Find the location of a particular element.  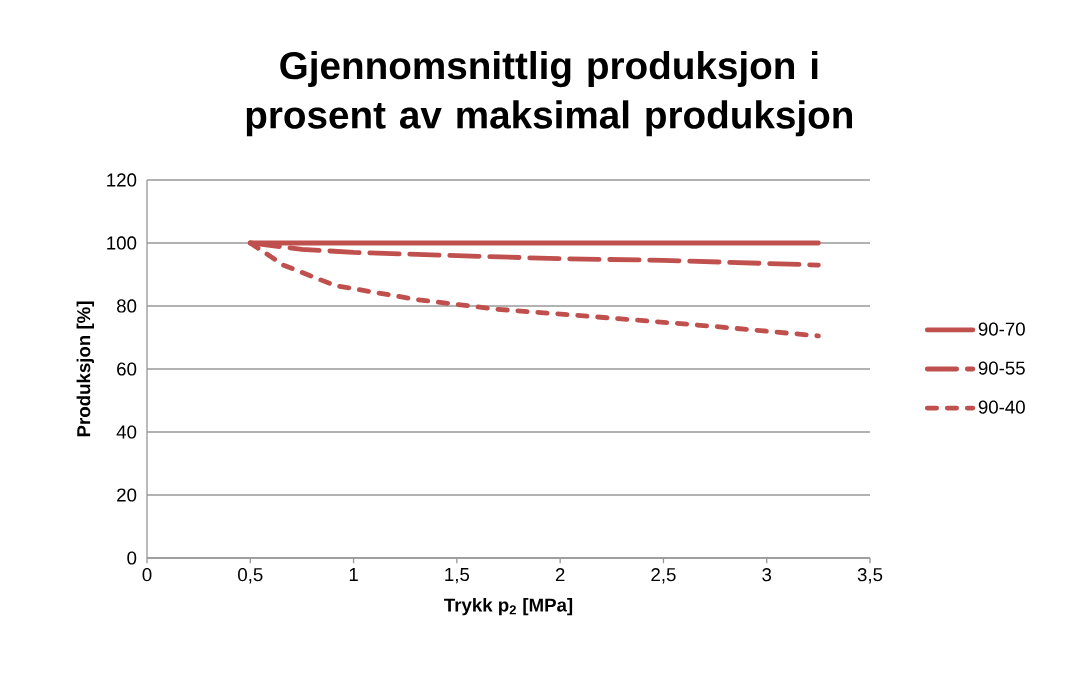

x-tick-label: 1 is located at coordinates (353, 574).